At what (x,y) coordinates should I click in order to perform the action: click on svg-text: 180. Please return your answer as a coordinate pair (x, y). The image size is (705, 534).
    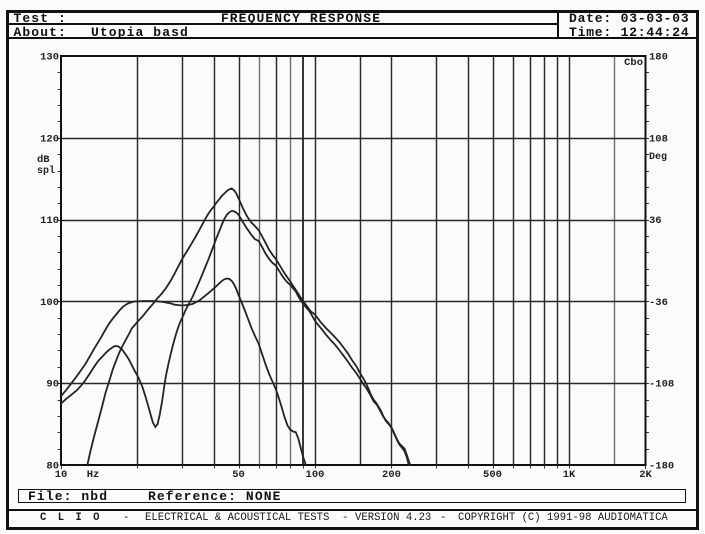
    Looking at the image, I should click on (658, 58).